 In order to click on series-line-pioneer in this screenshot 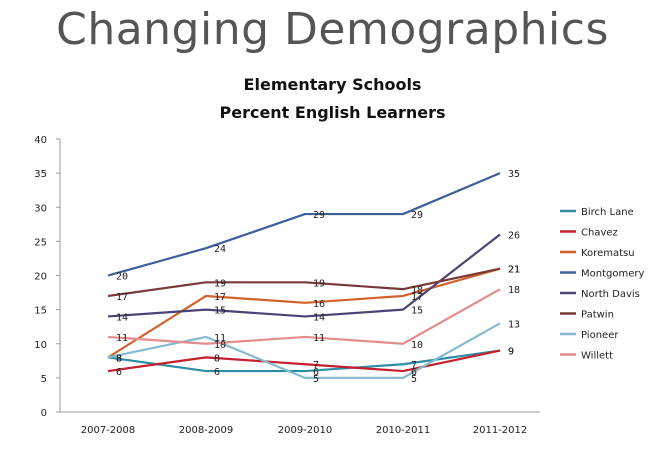, I will do `click(304, 350)`.